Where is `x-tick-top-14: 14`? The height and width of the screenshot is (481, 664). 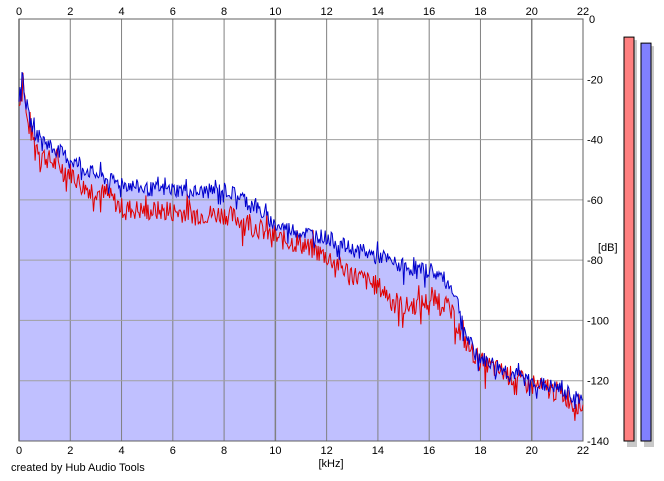
x-tick-top-14: 14 is located at coordinates (378, 12).